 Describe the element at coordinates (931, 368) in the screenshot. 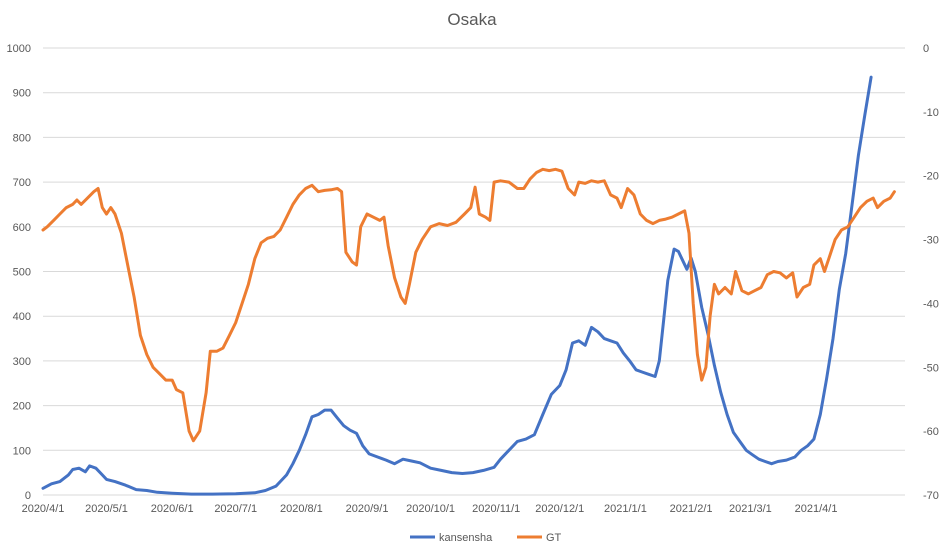

I see `right-tick-label: -50` at that location.